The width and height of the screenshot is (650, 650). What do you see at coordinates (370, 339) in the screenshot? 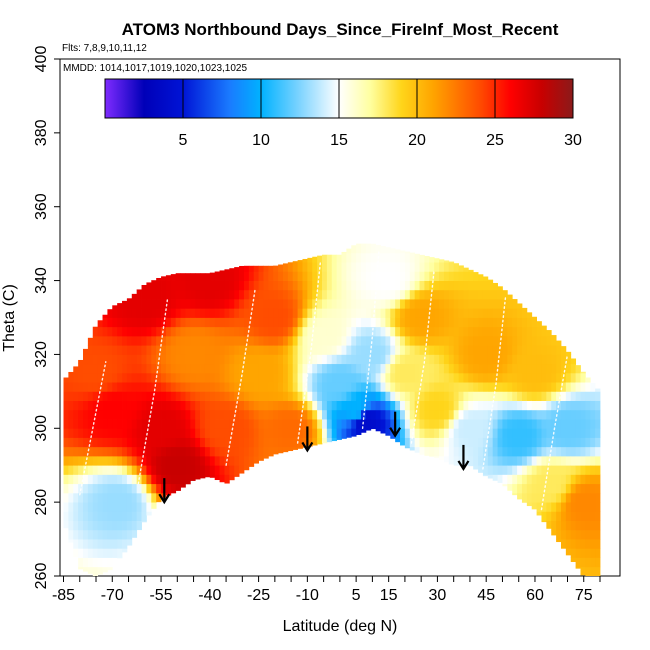
I see `flight-track` at bounding box center [370, 339].